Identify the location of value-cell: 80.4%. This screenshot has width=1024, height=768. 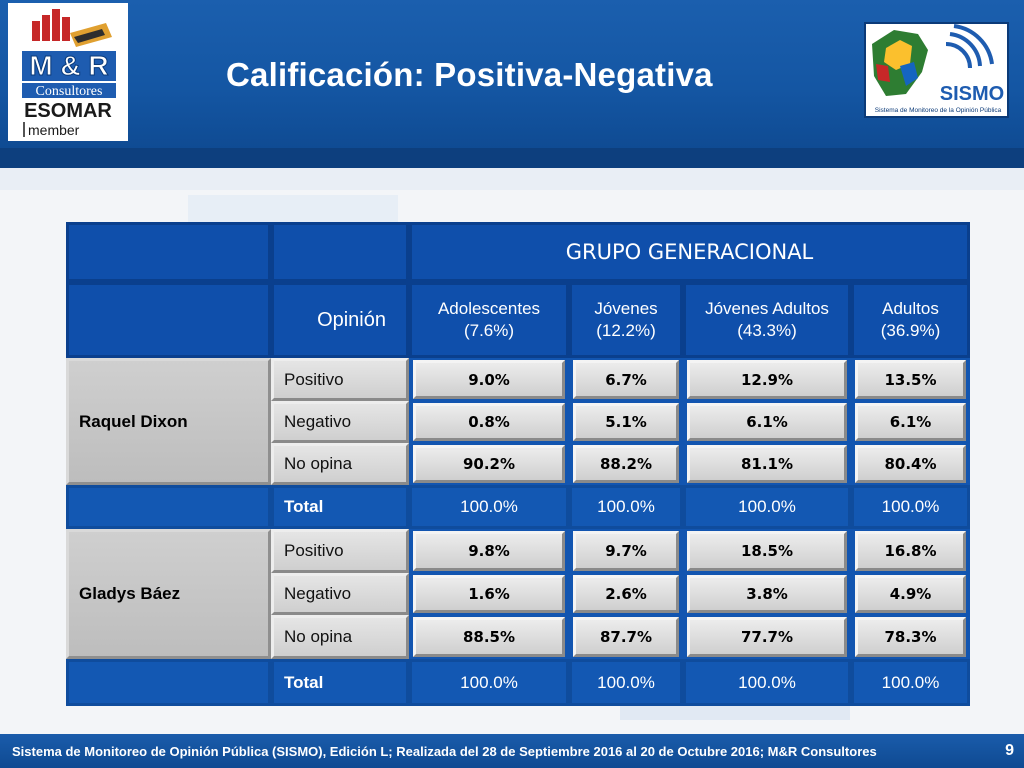
(910, 464).